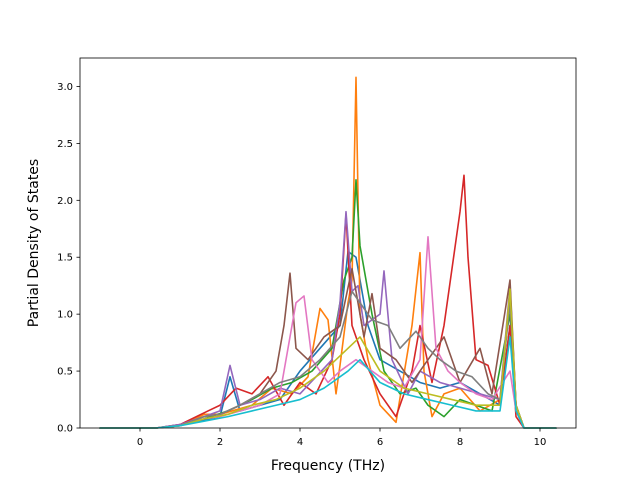 The image size is (640, 480). What do you see at coordinates (342, 438) in the screenshot?
I see `x-axis-ticks: 0 2 4 6 8 10` at bounding box center [342, 438].